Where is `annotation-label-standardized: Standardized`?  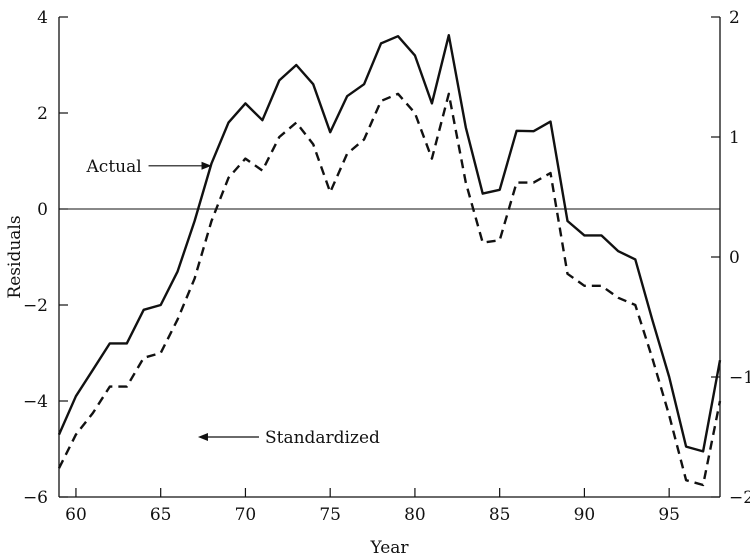 annotation-label-standardized: Standardized is located at coordinates (322, 438).